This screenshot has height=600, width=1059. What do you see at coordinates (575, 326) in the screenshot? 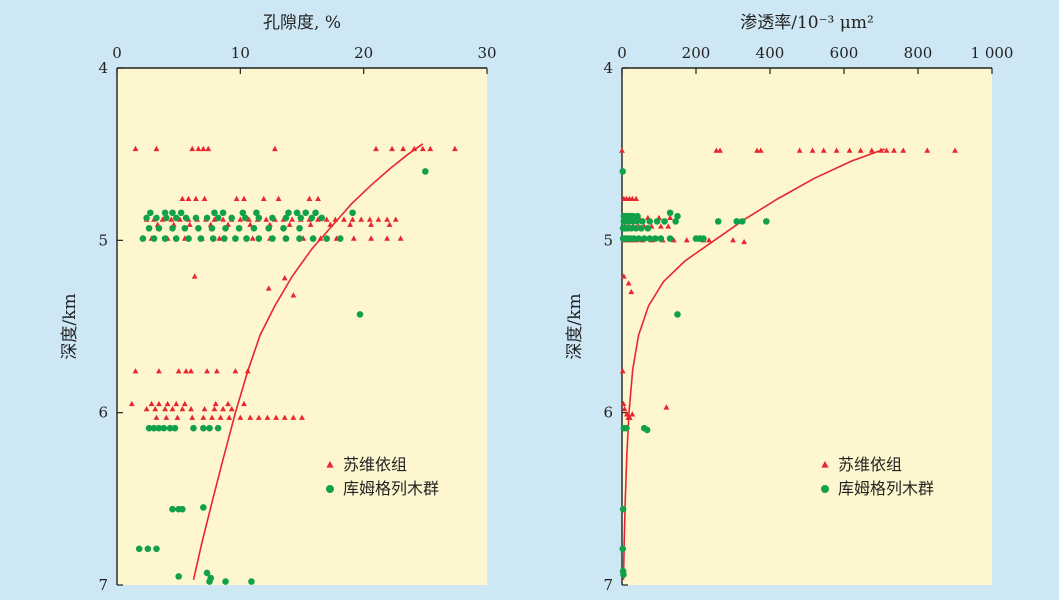
I see `y-axis-title: 深度/km` at bounding box center [575, 326].